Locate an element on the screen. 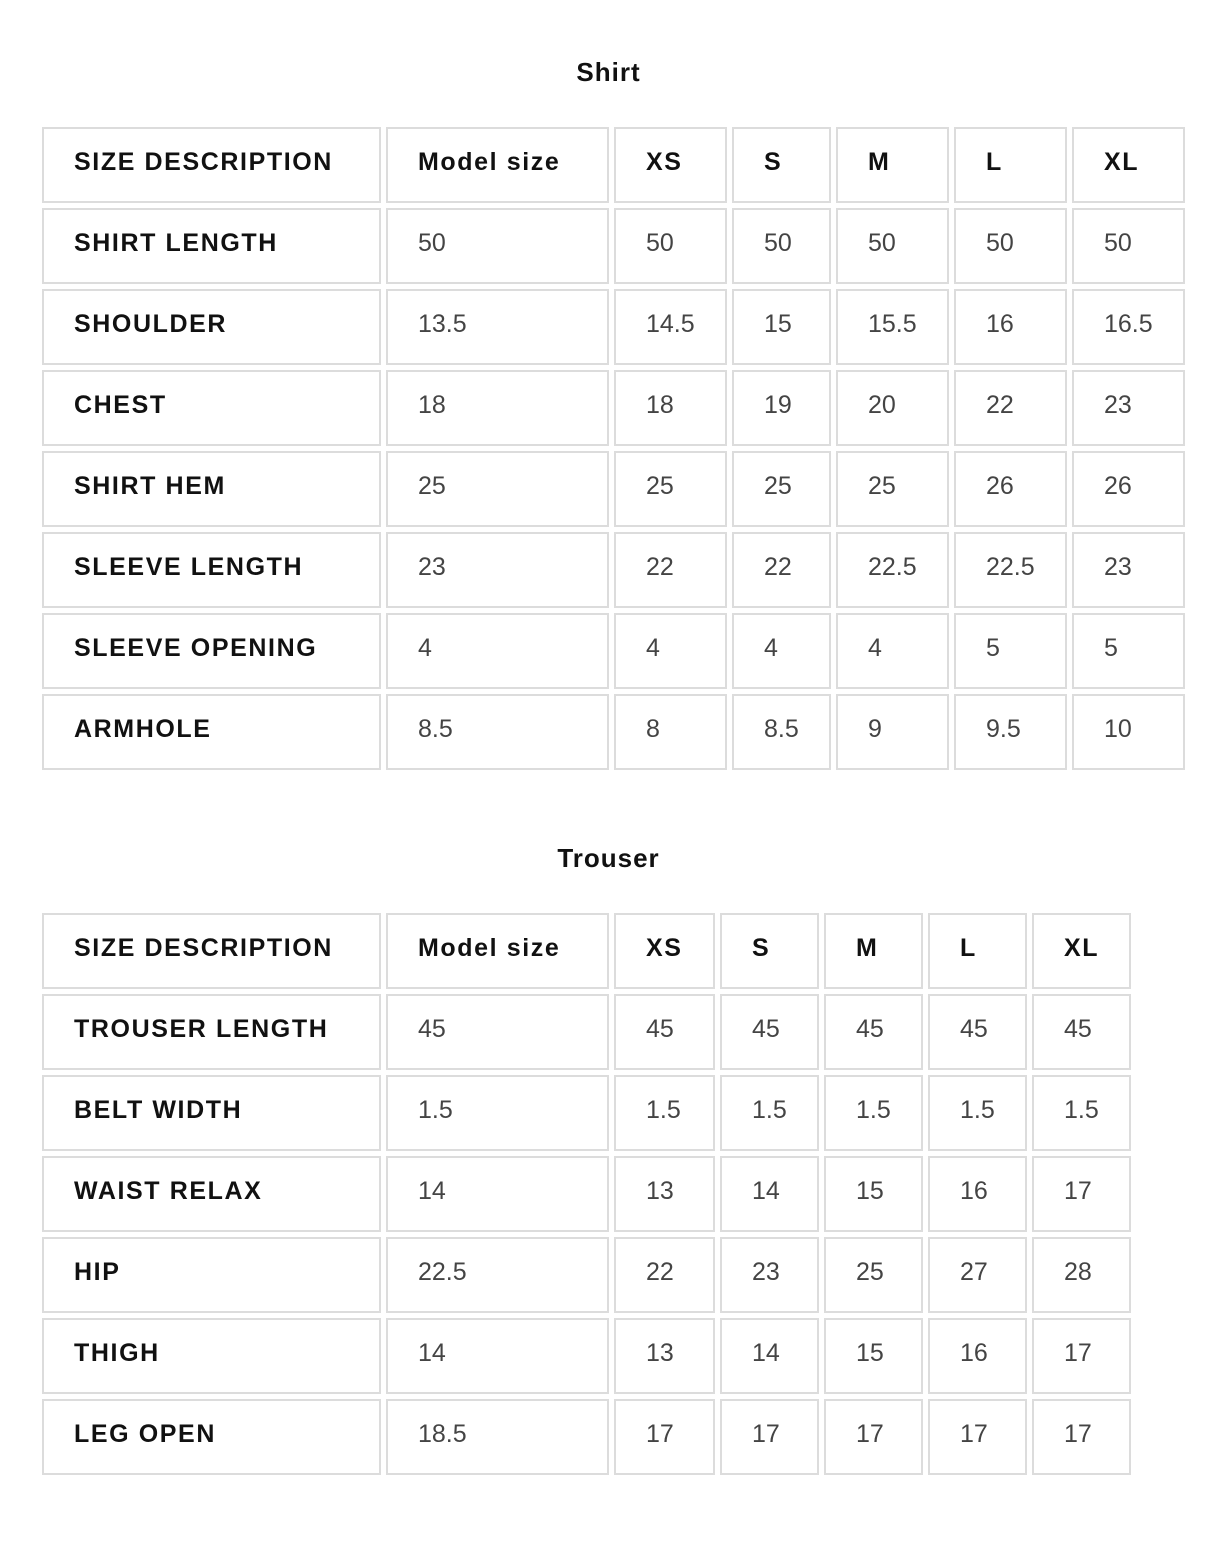 The image size is (1217, 1541). row-label: LEG OPEN is located at coordinates (211, 1437).